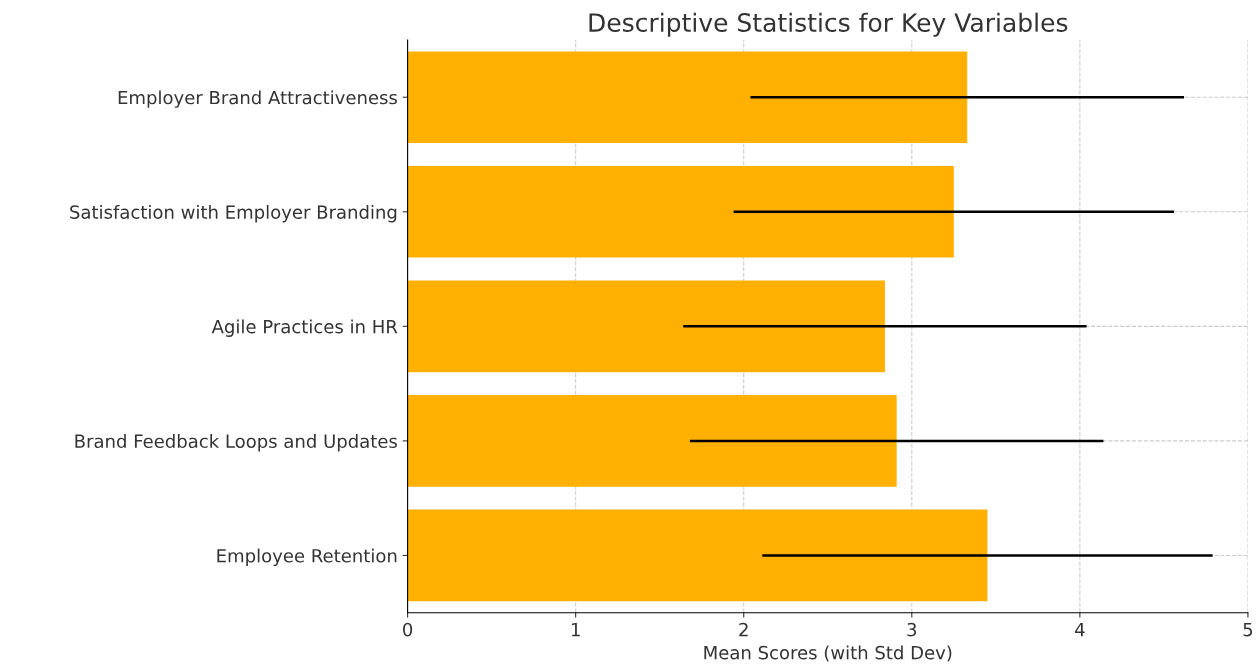 This screenshot has height=666, width=1258. Describe the element at coordinates (828, 24) in the screenshot. I see `chart-title: Descriptive Statistics for Key Variables` at that location.